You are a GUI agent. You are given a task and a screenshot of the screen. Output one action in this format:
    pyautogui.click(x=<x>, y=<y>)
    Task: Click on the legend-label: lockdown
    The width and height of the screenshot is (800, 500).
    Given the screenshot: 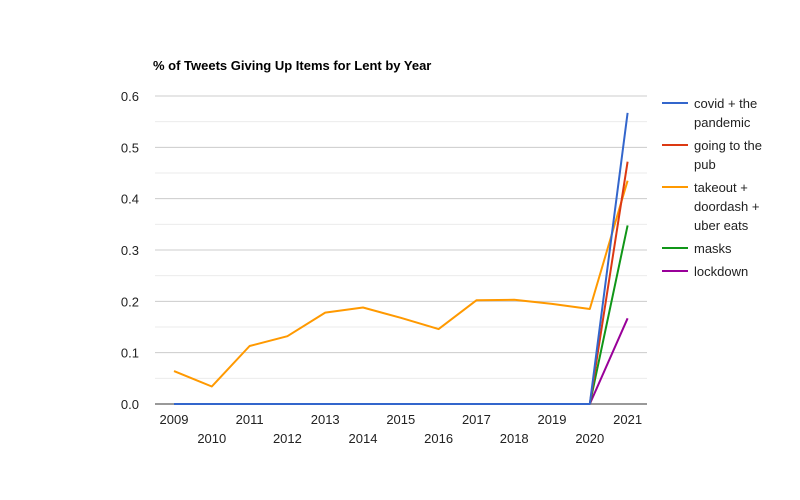 What is the action you would take?
    pyautogui.click(x=721, y=271)
    